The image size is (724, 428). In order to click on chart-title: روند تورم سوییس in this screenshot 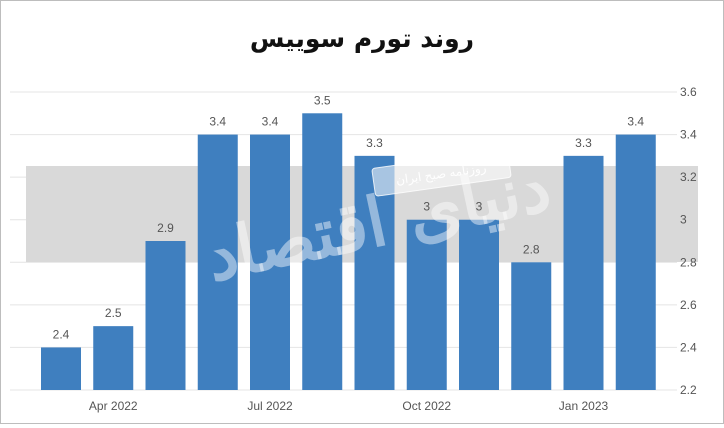, I will do `click(362, 38)`.